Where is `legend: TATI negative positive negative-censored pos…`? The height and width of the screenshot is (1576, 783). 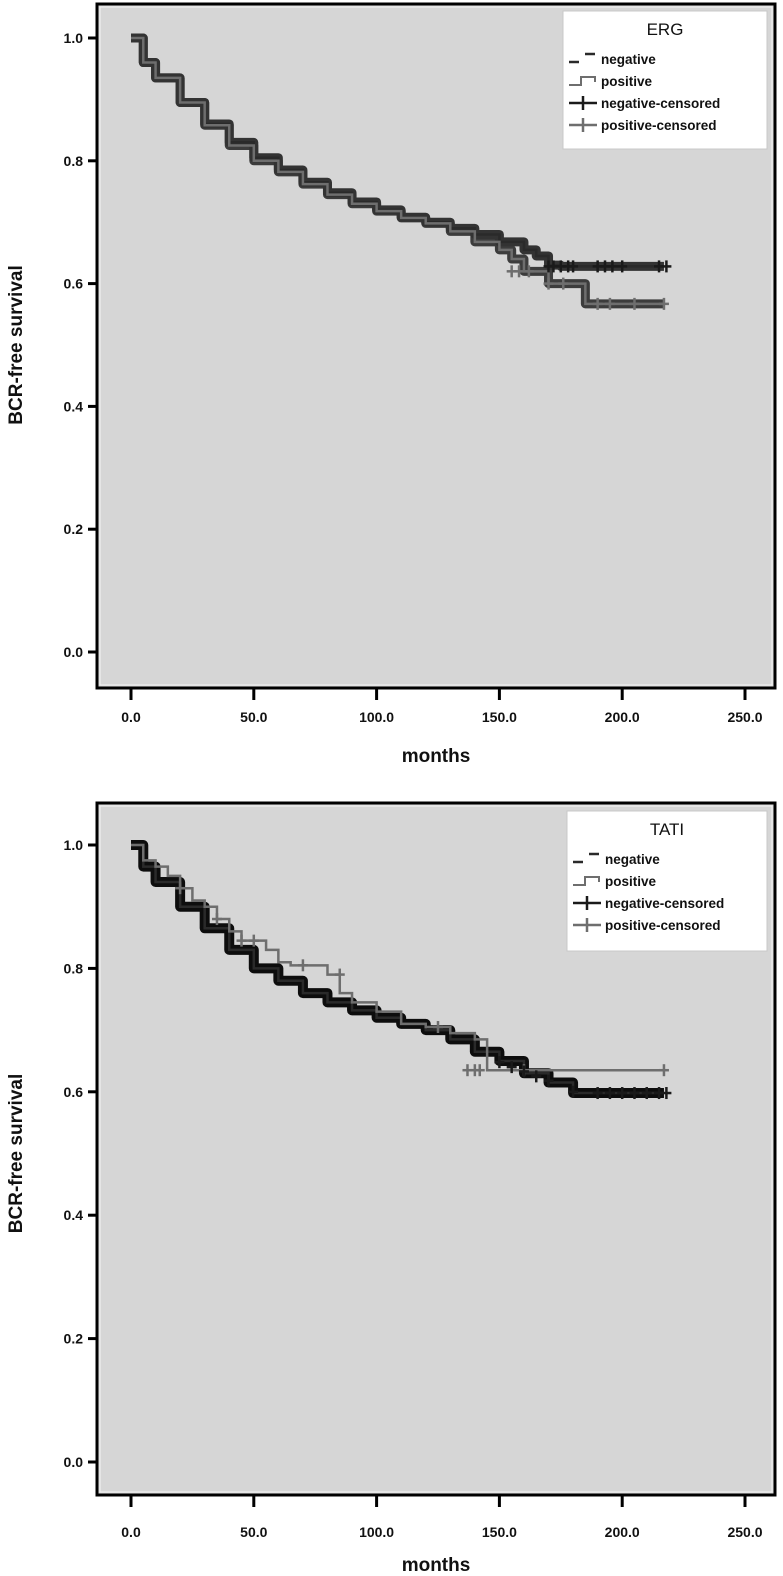
legend: TATI negative positive negative-censored pos… is located at coordinates (667, 881).